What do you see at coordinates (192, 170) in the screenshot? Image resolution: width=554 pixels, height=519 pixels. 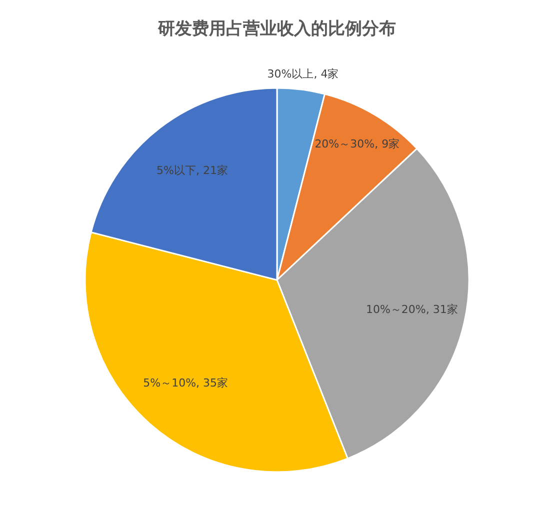 I see `slice-label: 5%以下, 21家` at bounding box center [192, 170].